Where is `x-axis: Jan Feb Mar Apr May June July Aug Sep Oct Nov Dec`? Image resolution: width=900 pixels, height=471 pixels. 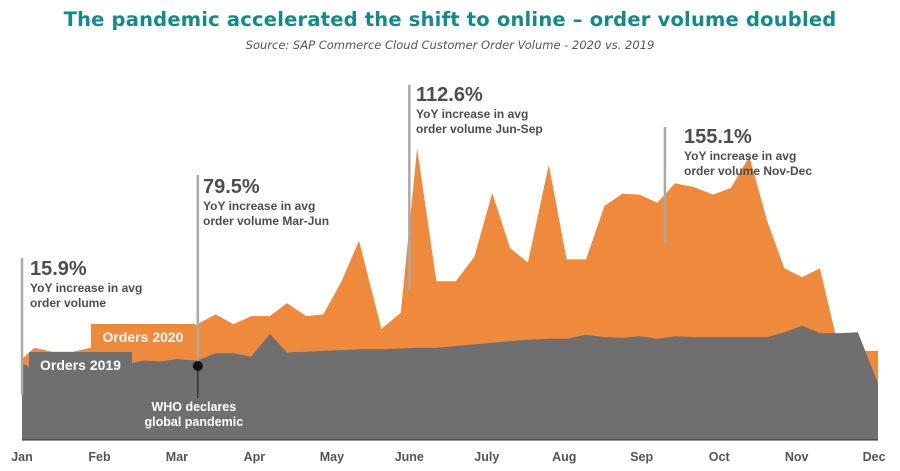 x-axis: Jan Feb Mar Apr May June July Aug Sep Oct Nov Dec is located at coordinates (448, 457).